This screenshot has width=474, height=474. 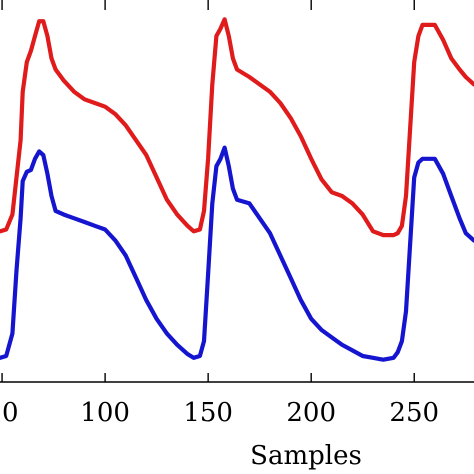 I want to click on x-tick-label: 250, so click(x=414, y=413).